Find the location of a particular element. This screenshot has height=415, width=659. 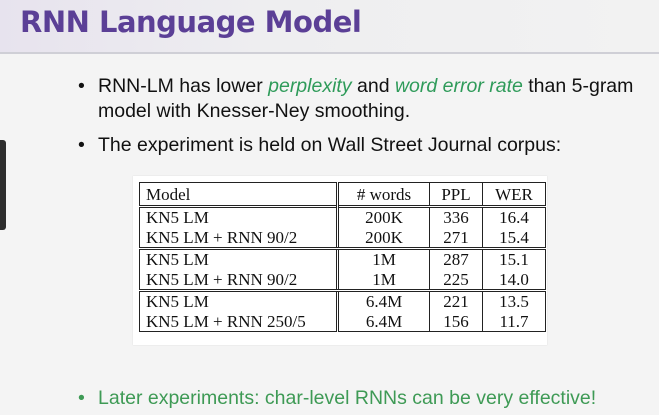

table-header-row: Model # words PPL WER is located at coordinates (342, 194).